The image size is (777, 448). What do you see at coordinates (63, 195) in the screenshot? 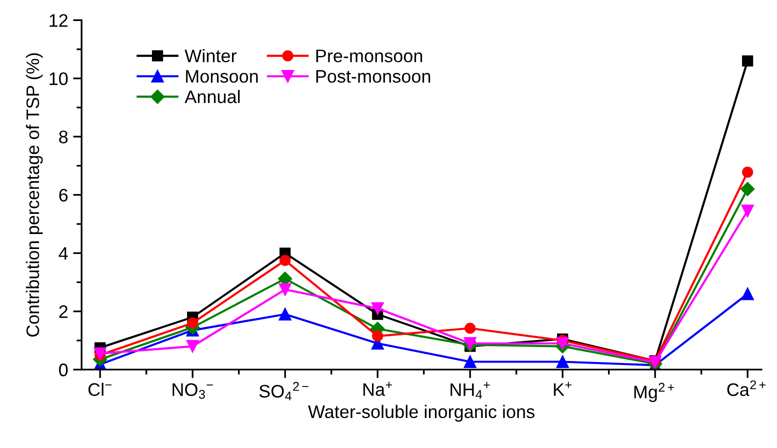
I see `y-tick-label: 6` at bounding box center [63, 195].